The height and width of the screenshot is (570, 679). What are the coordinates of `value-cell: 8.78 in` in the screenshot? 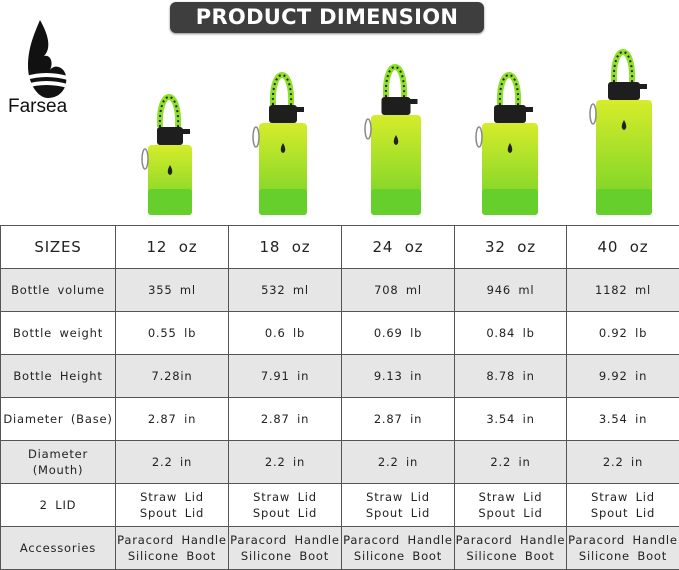 It's located at (511, 376).